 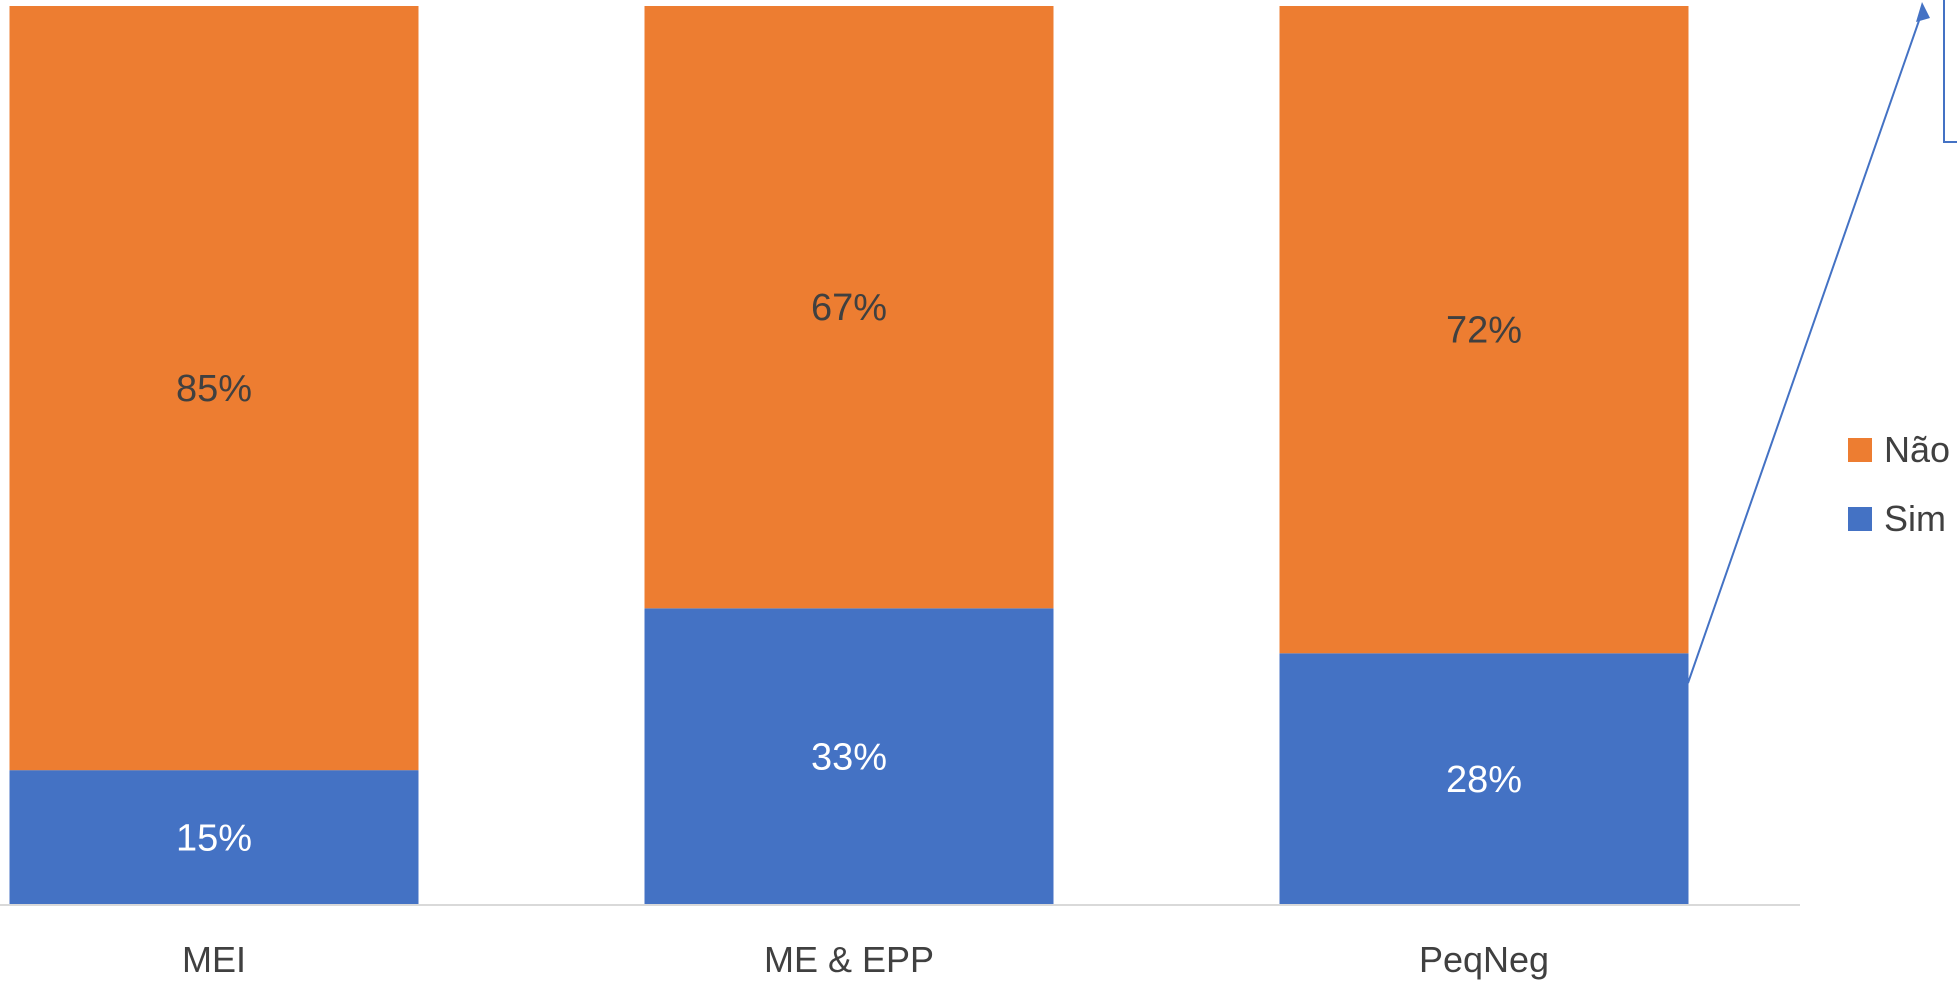 I want to click on x-tick-label-mei: MEI, so click(x=214, y=959).